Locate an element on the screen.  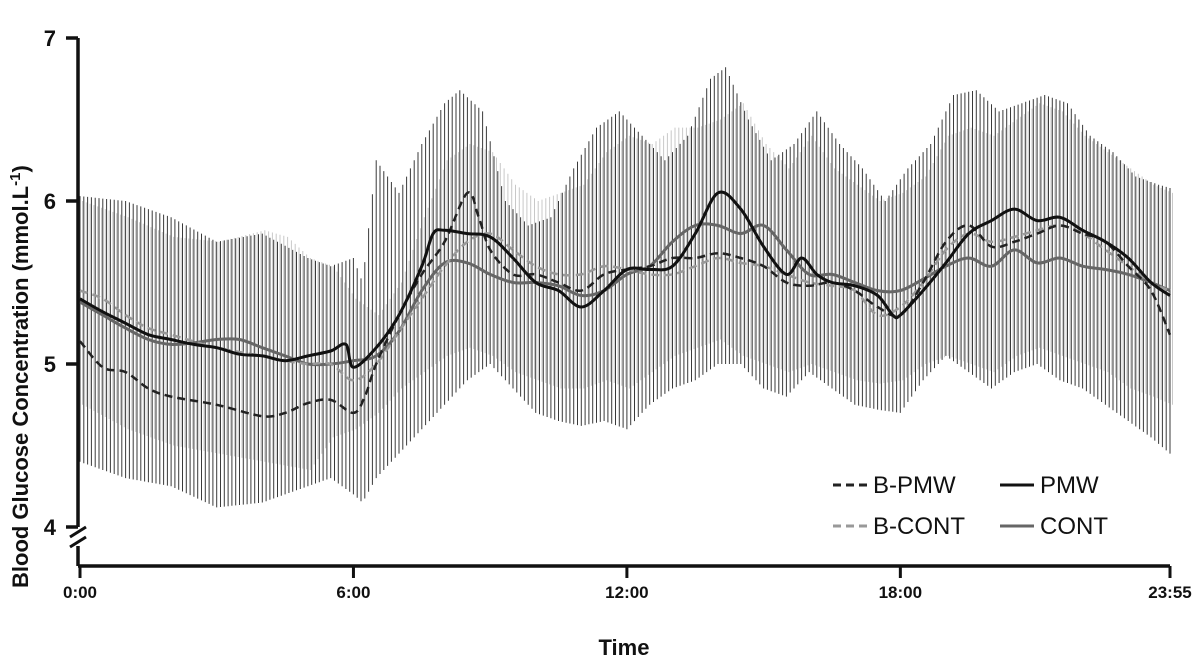
y-ticks: 4 5 6 7 is located at coordinates (61, 283).